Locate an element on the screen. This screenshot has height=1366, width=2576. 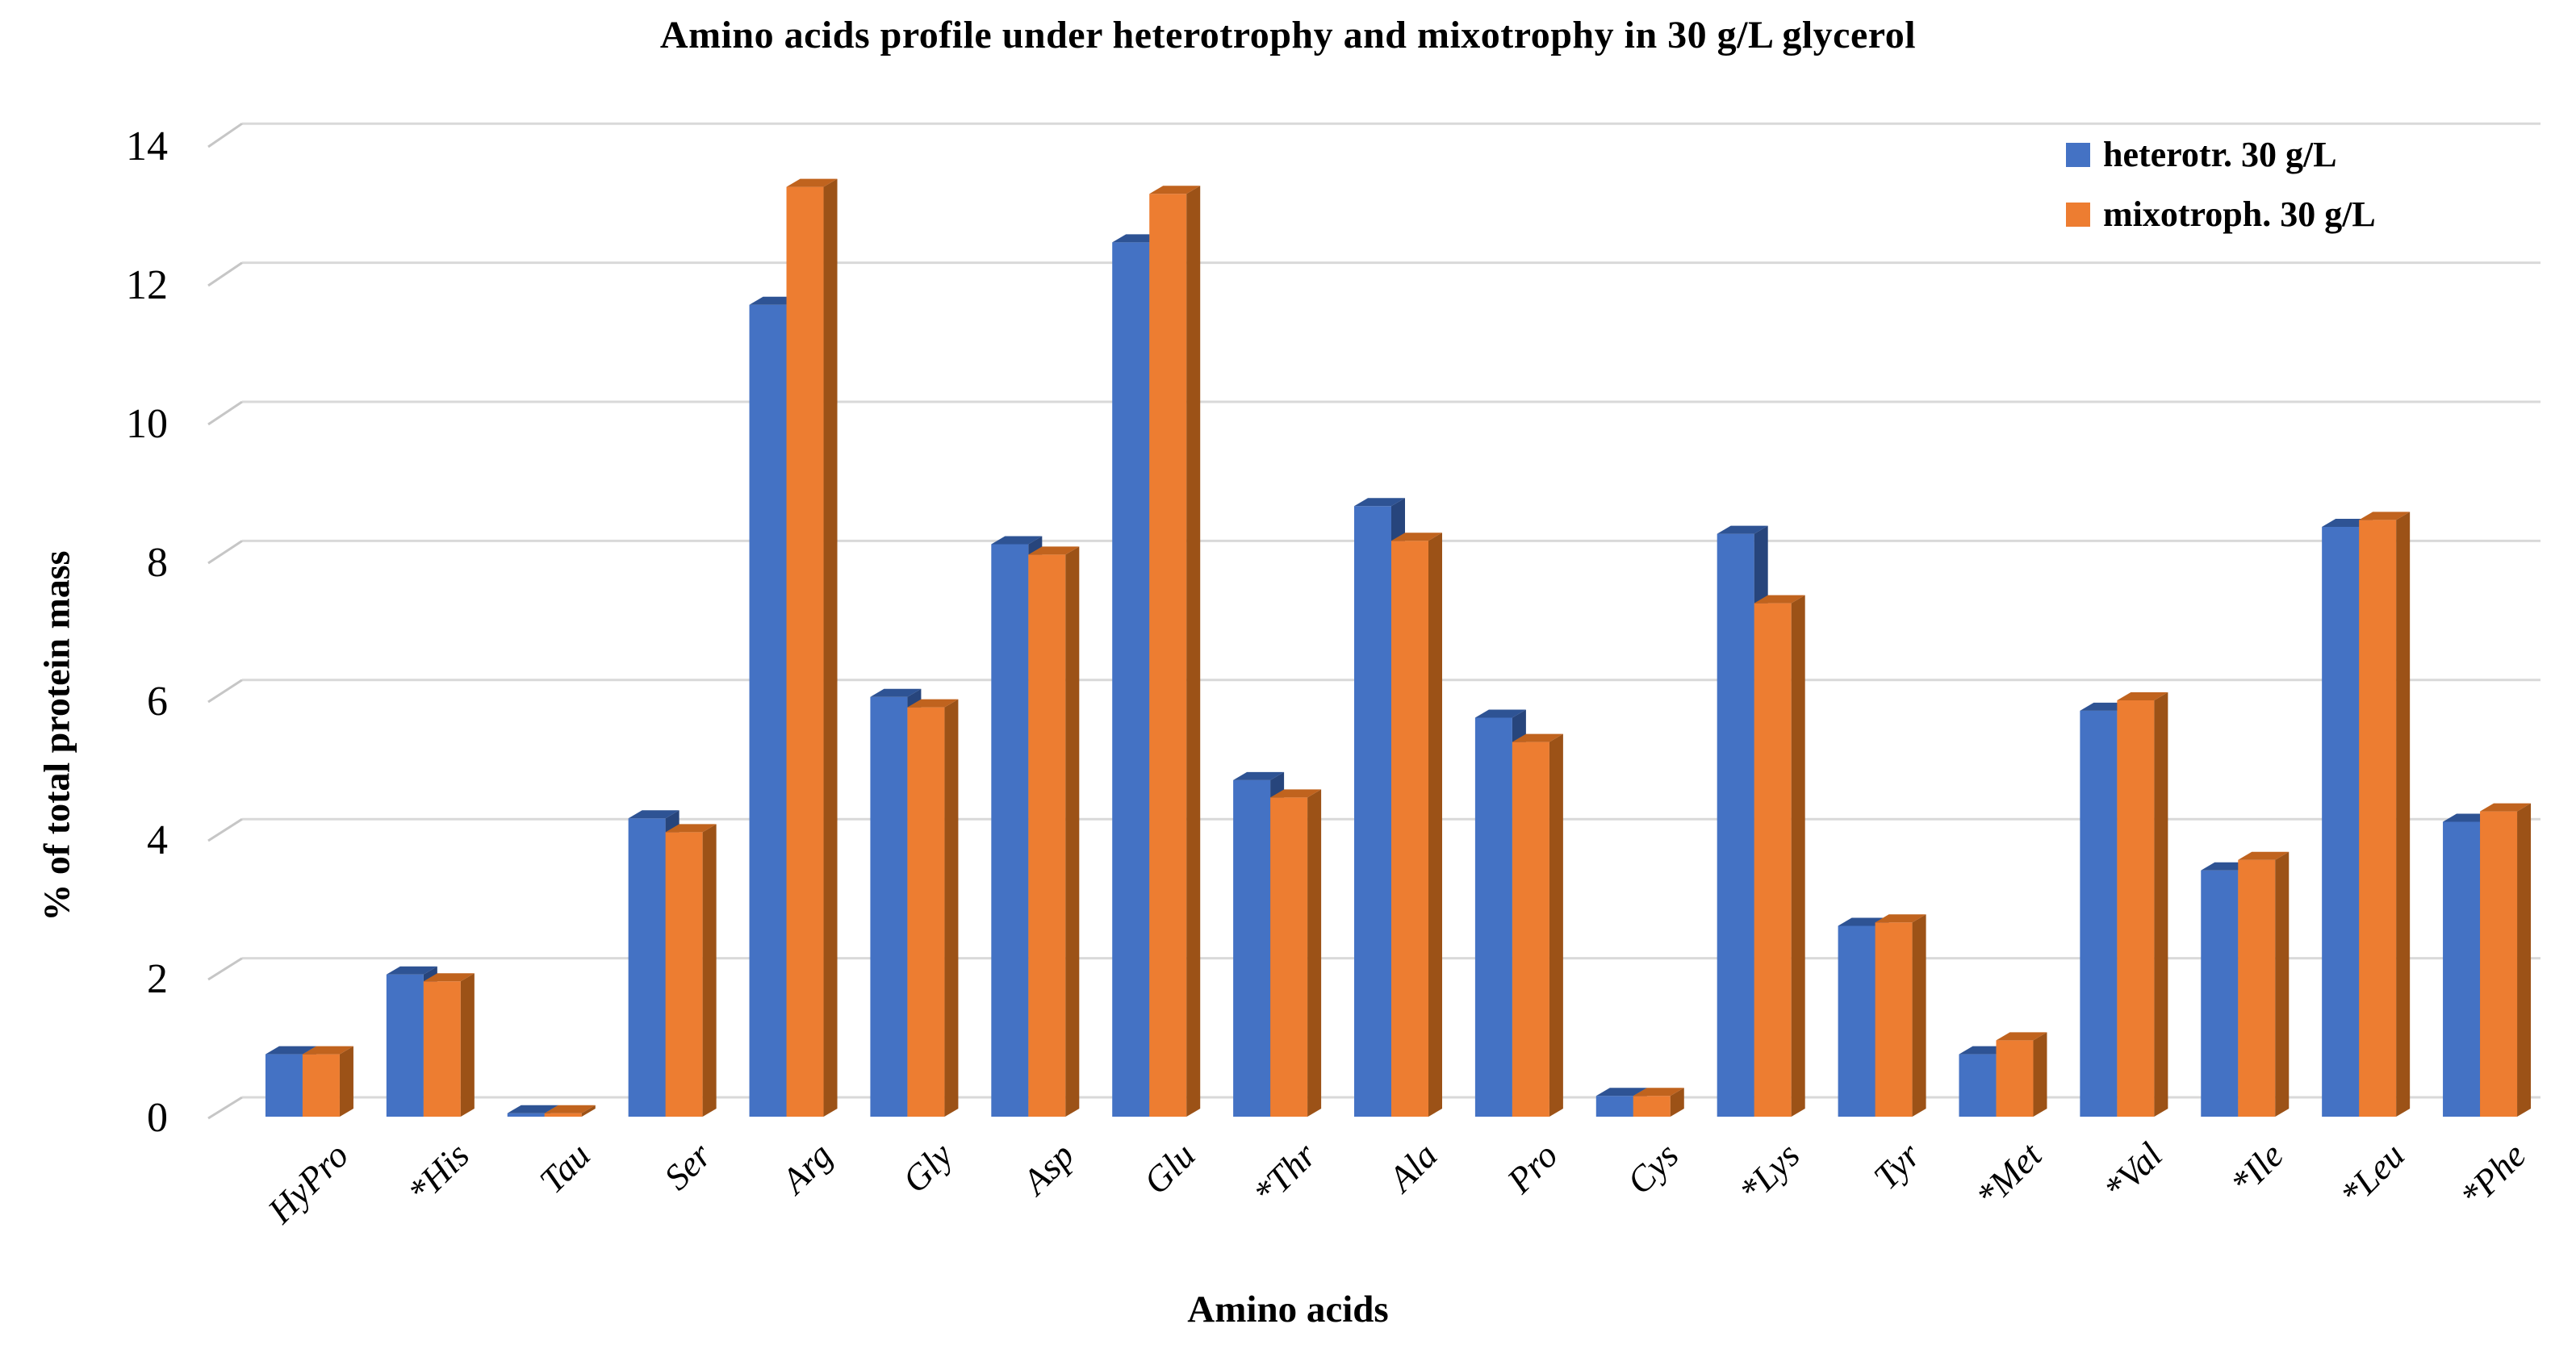
y-tick-label-8: 8 is located at coordinates (157, 563).